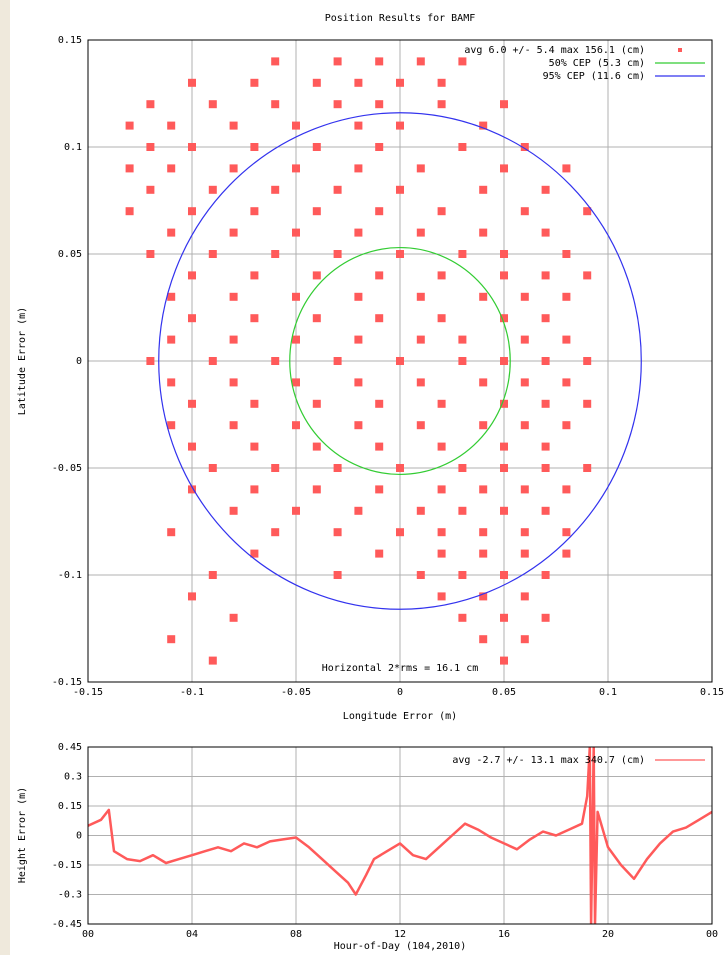 The width and height of the screenshot is (725, 955). What do you see at coordinates (548, 760) in the screenshot?
I see `legend-label: avg -2.7 +/- 13.1 max 340.7 (cm)` at bounding box center [548, 760].